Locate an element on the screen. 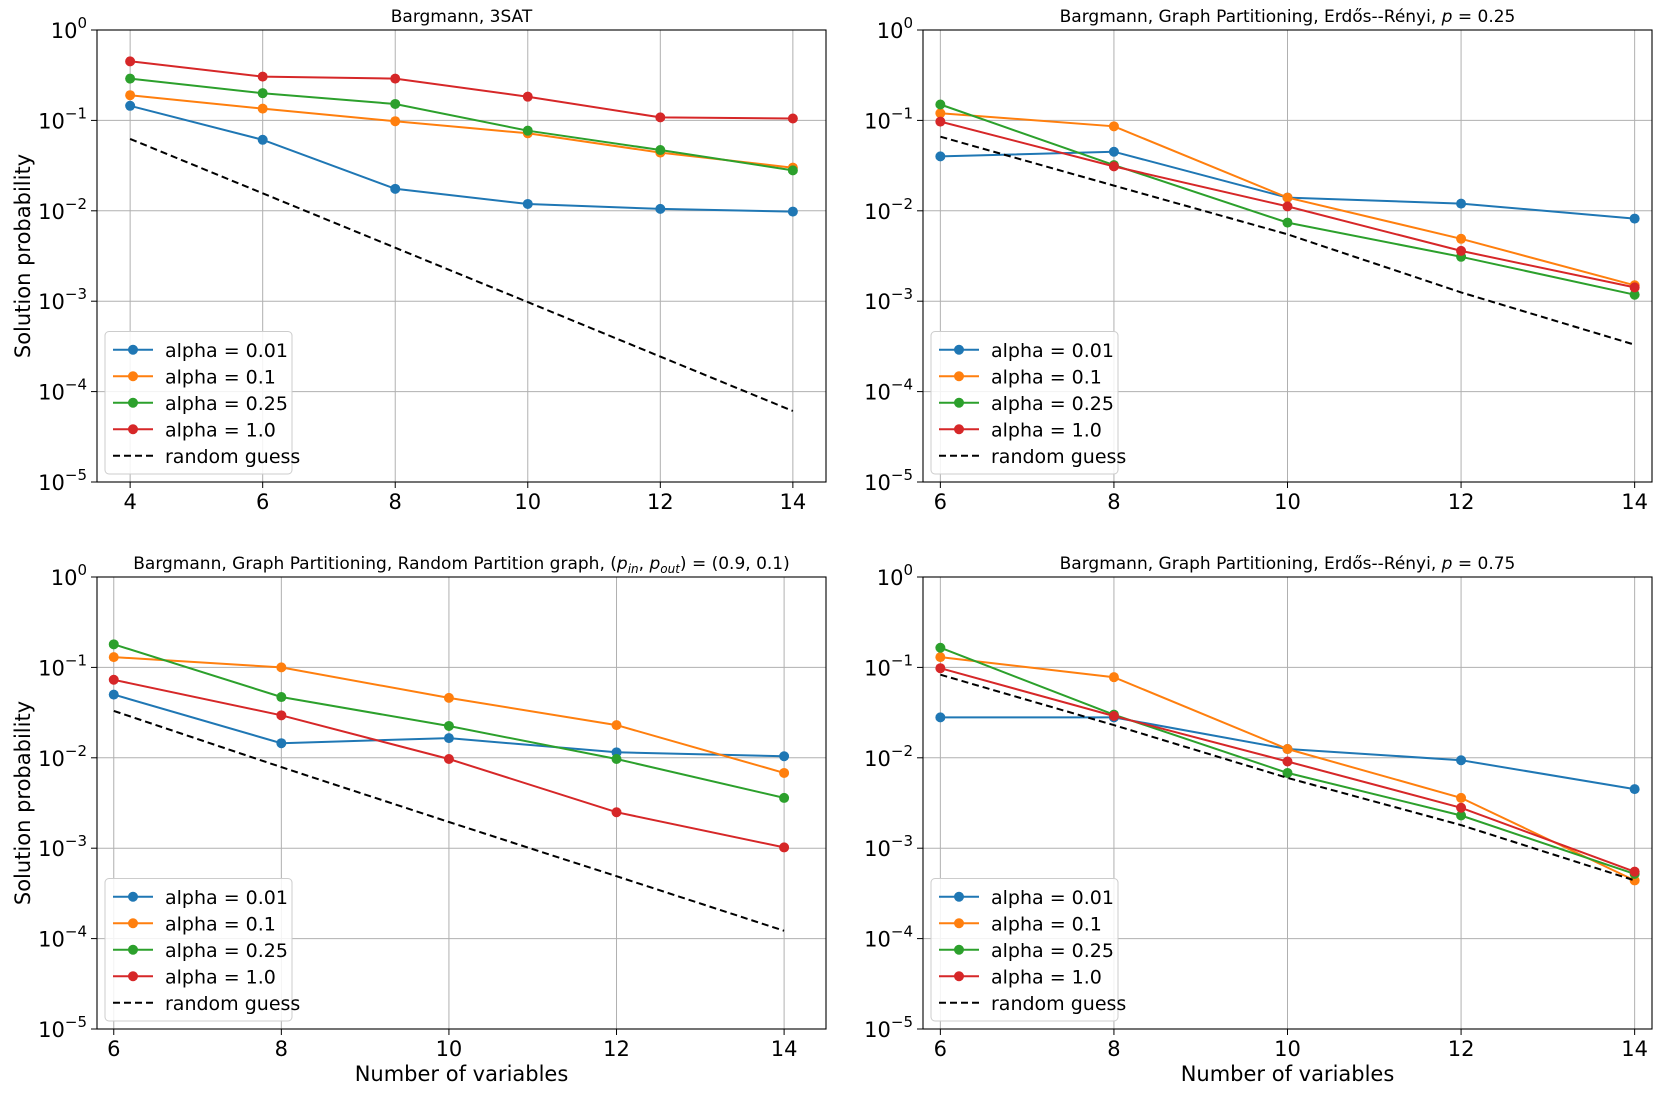  y-axis-label: Solution probability is located at coordinates (23, 803).